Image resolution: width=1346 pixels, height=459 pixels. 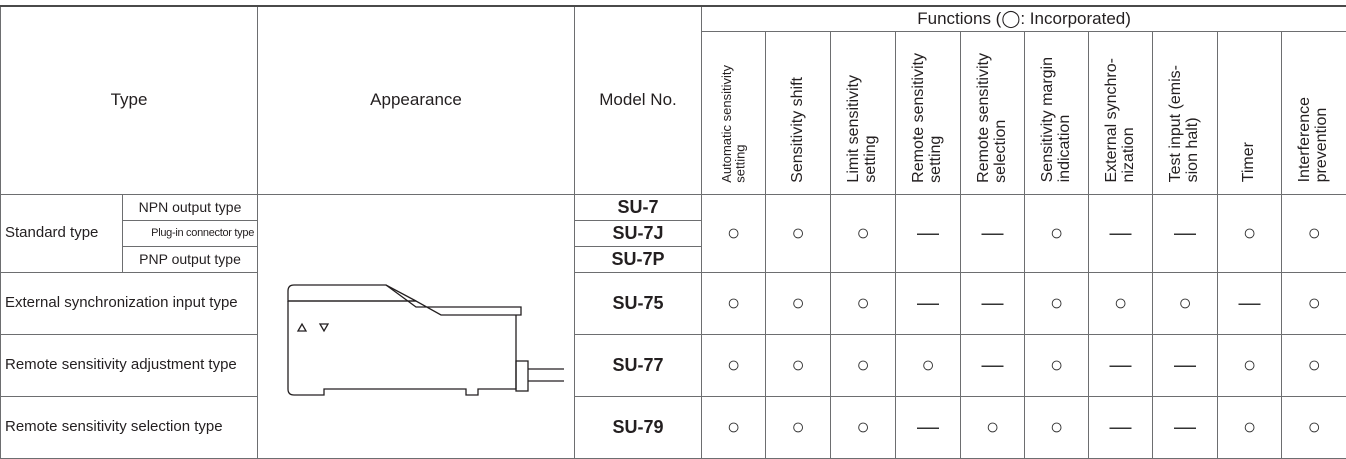 What do you see at coordinates (638, 207) in the screenshot?
I see `model-cell: SU-7` at bounding box center [638, 207].